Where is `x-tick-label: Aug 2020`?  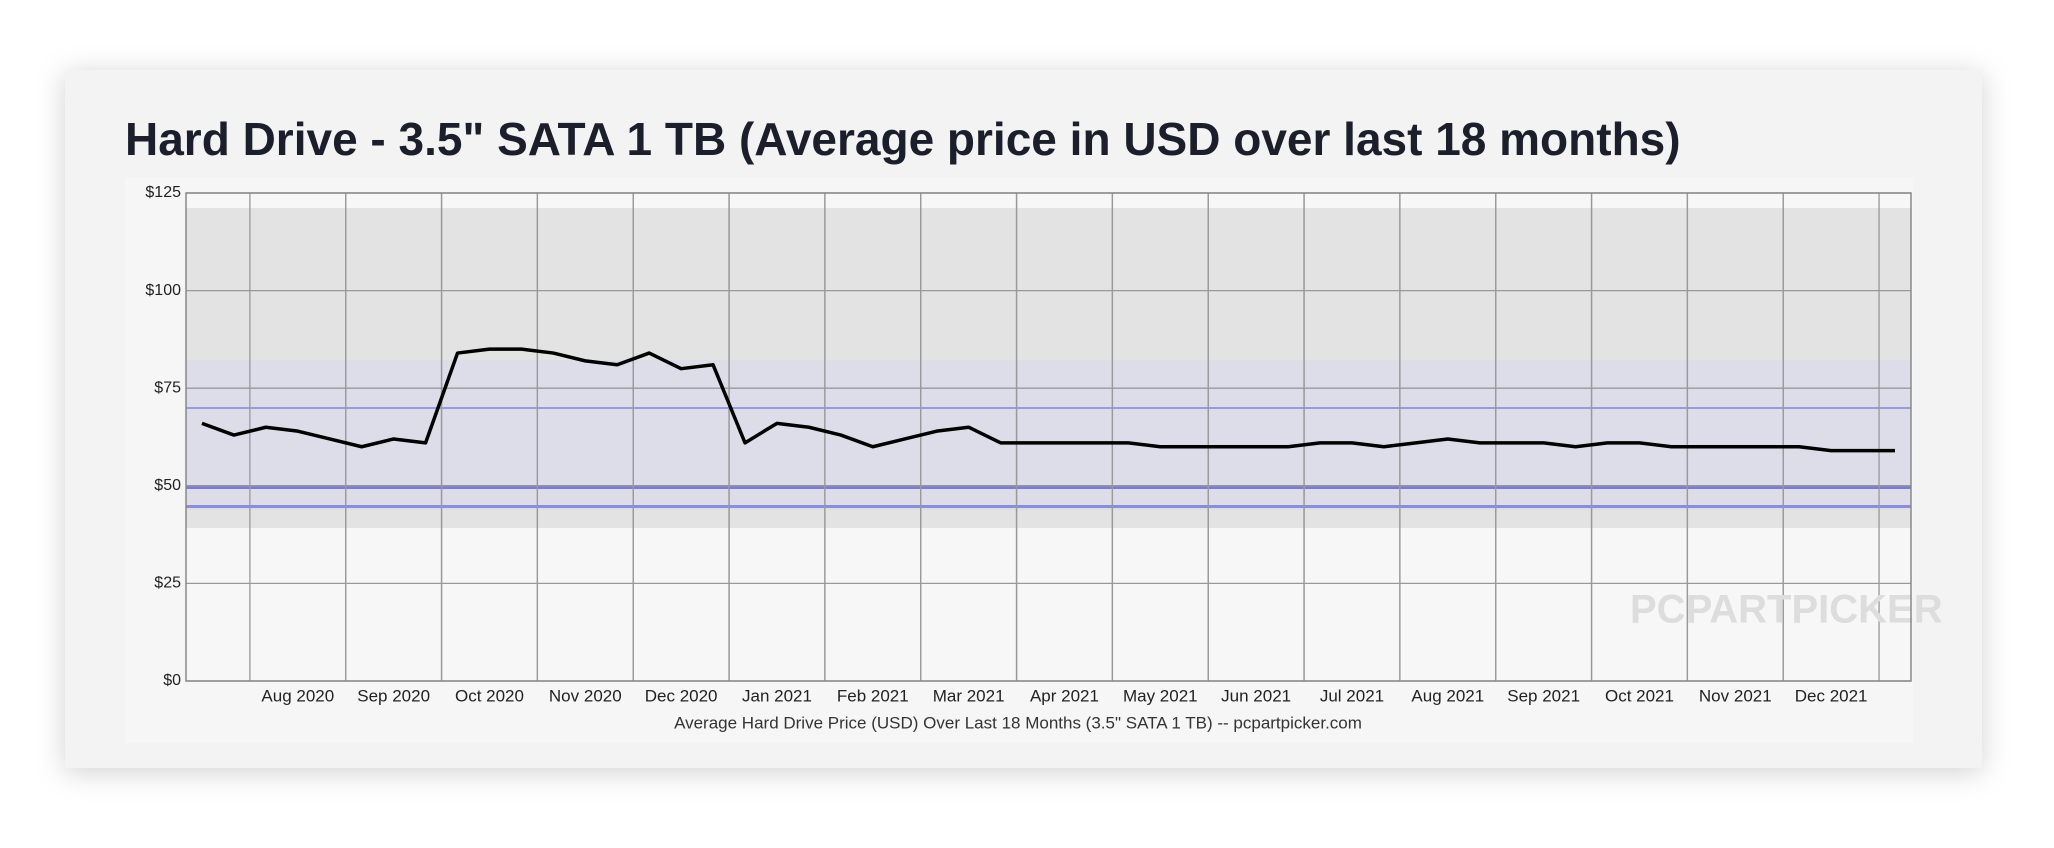
x-tick-label: Aug 2020 is located at coordinates (297, 695).